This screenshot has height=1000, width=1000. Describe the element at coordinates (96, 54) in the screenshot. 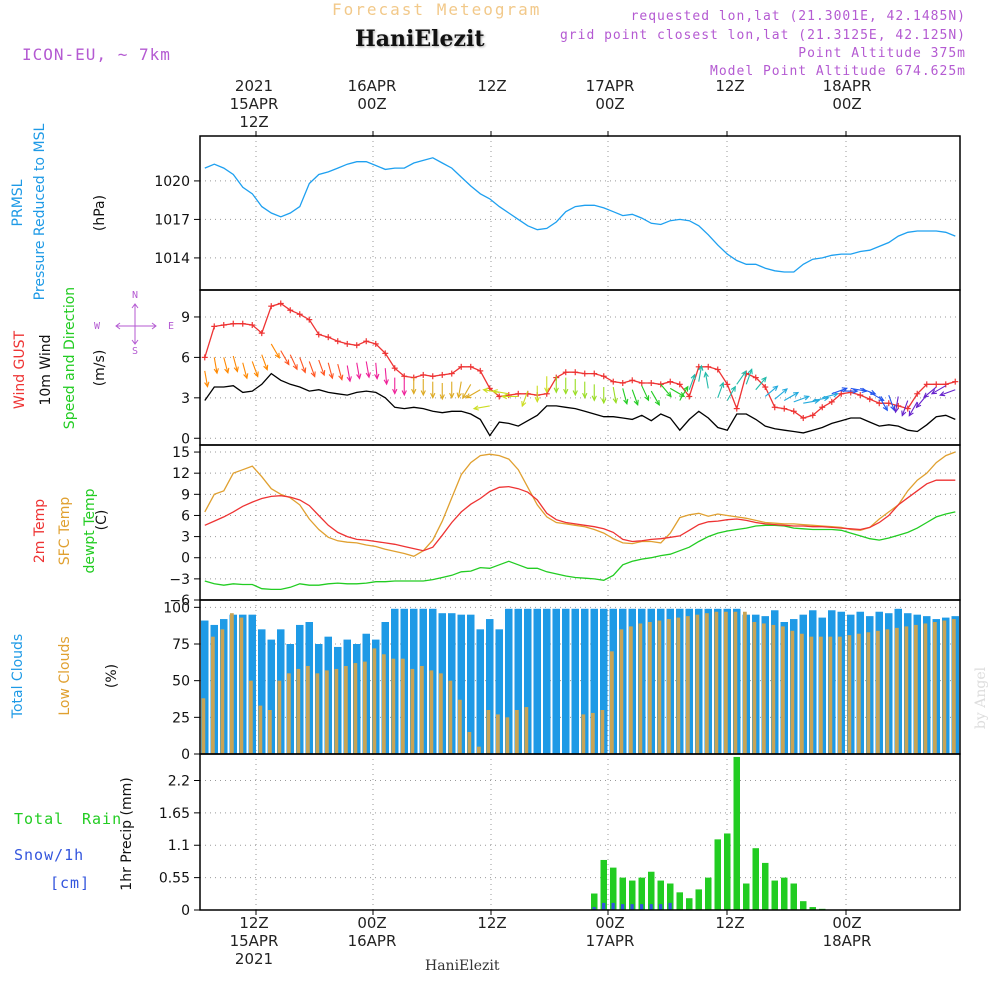

I see `model-name: ICON-EU, ~ 7km` at that location.